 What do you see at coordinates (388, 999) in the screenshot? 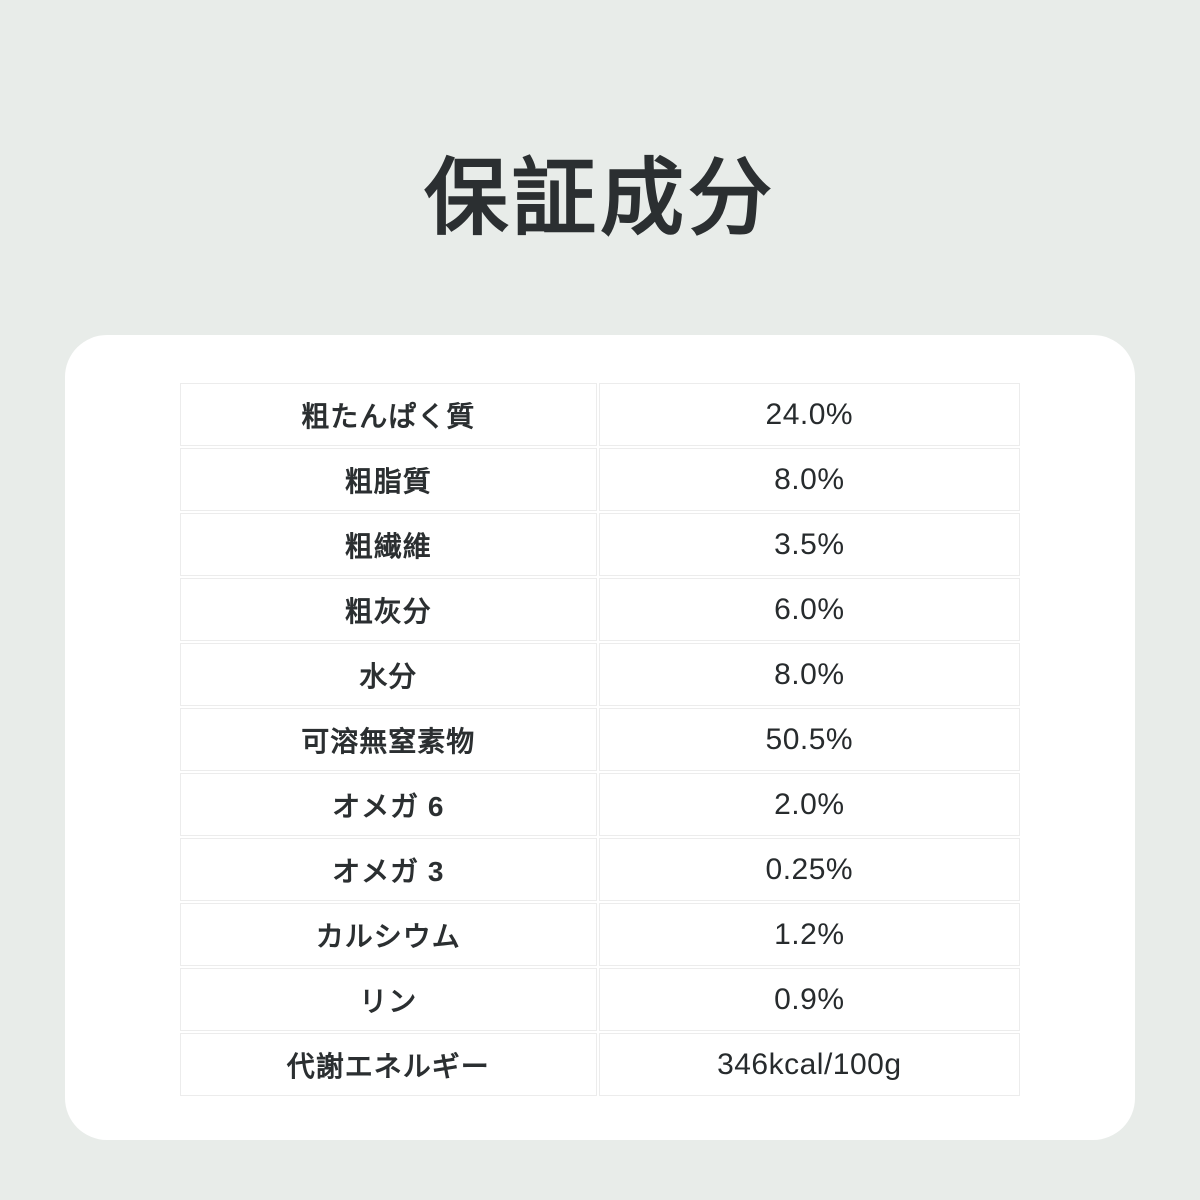
I see `row-label-cell: リン` at bounding box center [388, 999].